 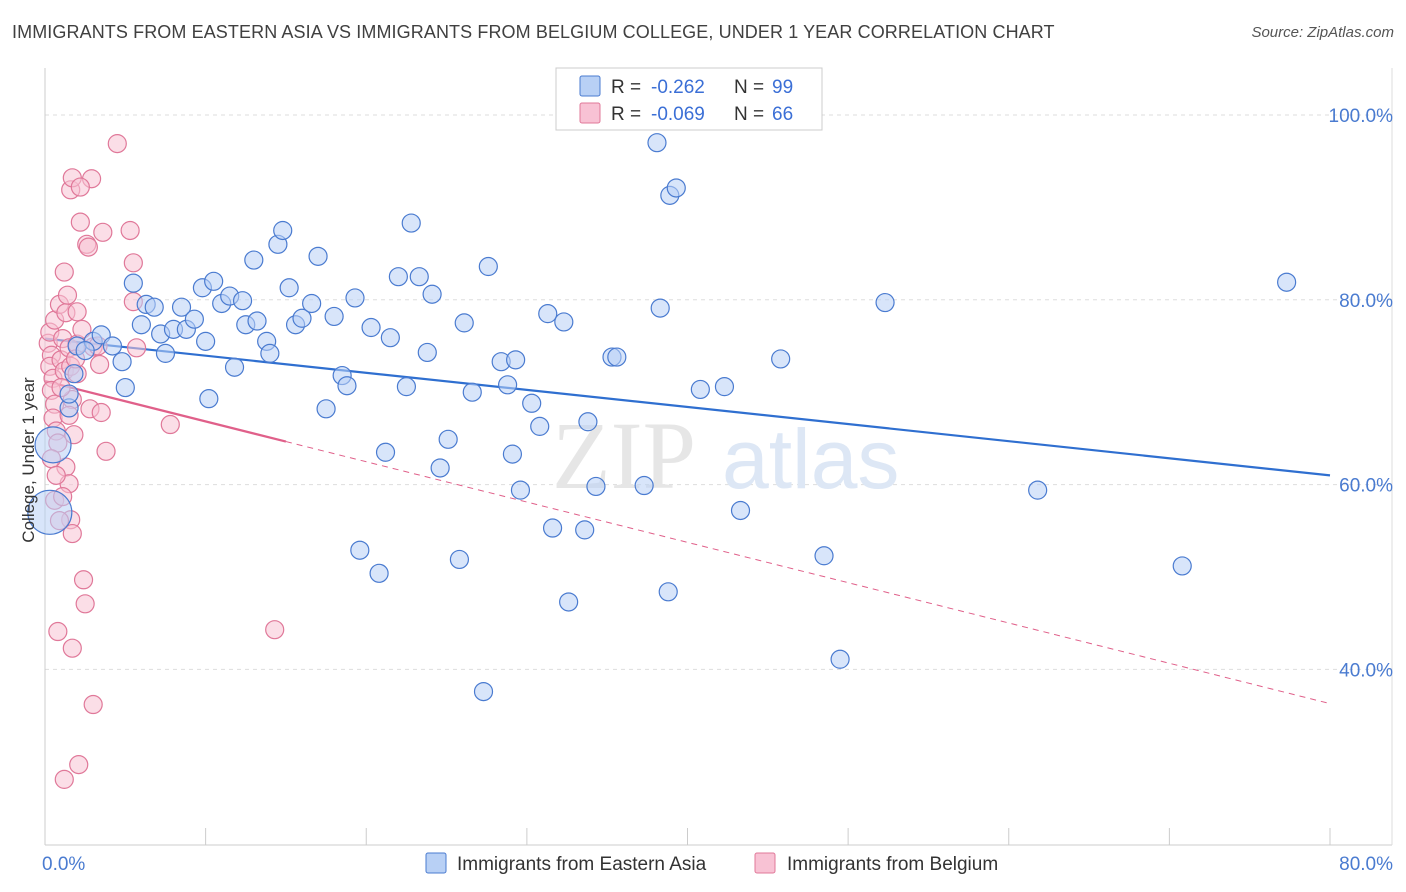 What do you see at coordinates (749, 87) in the screenshot?
I see `legend-n-label-eastern-asia: N =` at bounding box center [749, 87].